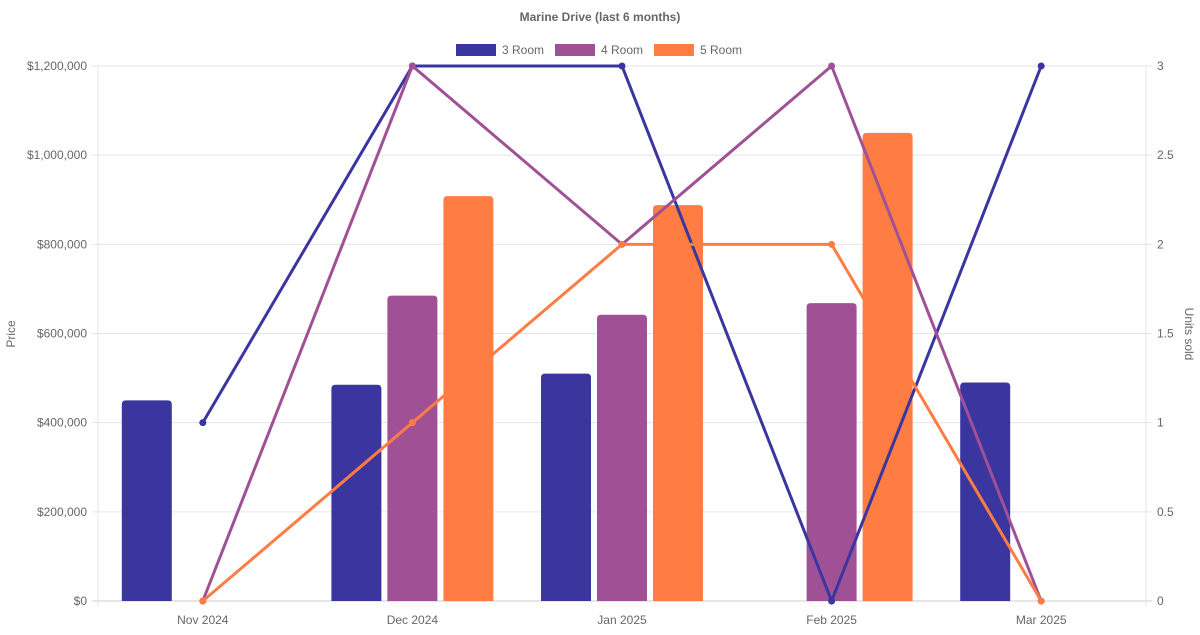  I want to click on y2-tick-label: 3, so click(1160, 66).